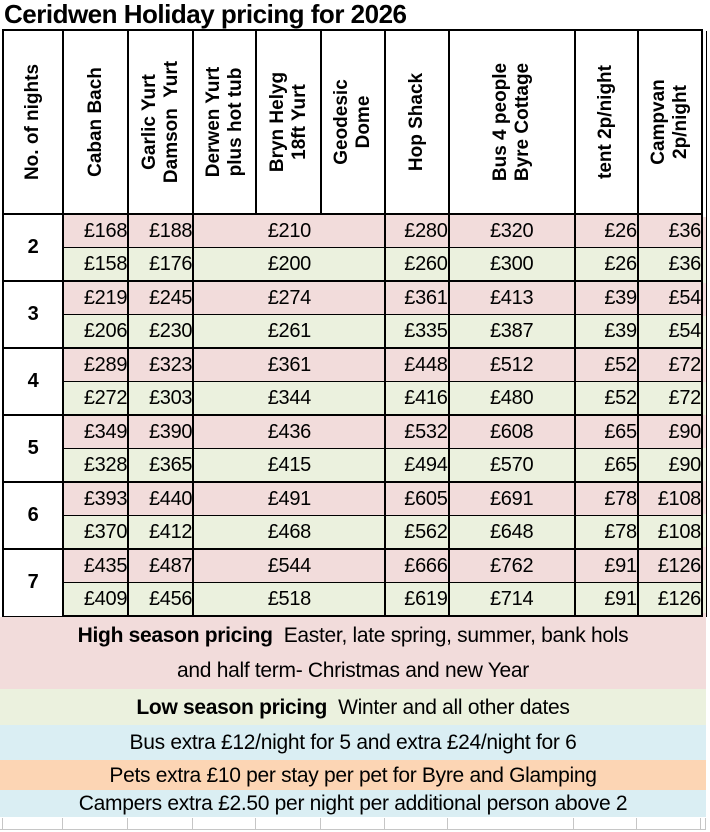 This screenshot has height=832, width=710. What do you see at coordinates (96, 565) in the screenshot?
I see `price-cell-caban-bach: £435` at bounding box center [96, 565].